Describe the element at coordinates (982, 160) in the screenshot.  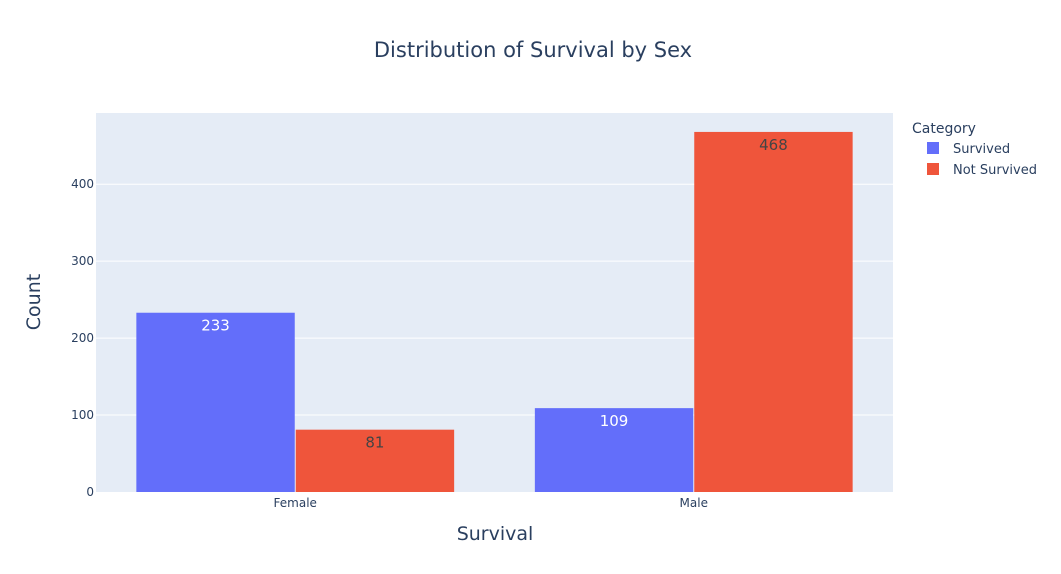
I see `legend-items: Survived Not Survived` at that location.